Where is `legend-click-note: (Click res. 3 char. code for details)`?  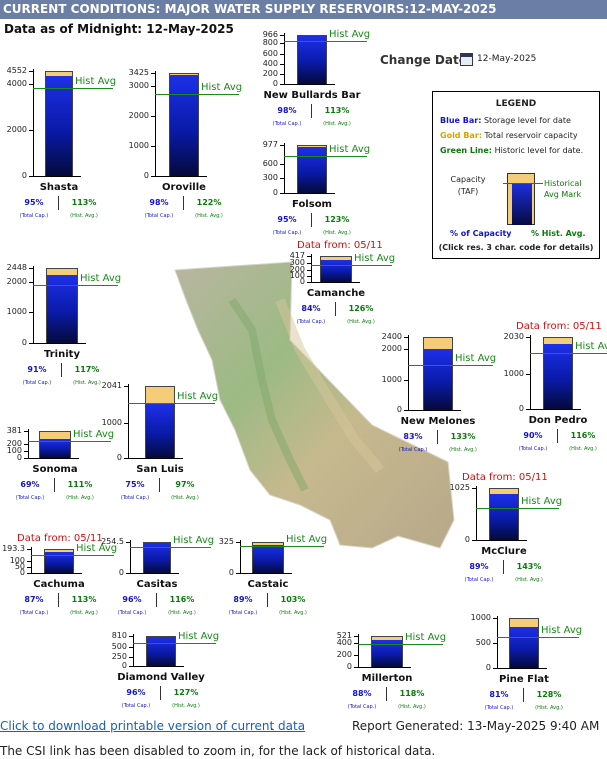
legend-click-note: (Click res. 3 char. code for details) is located at coordinates (516, 247).